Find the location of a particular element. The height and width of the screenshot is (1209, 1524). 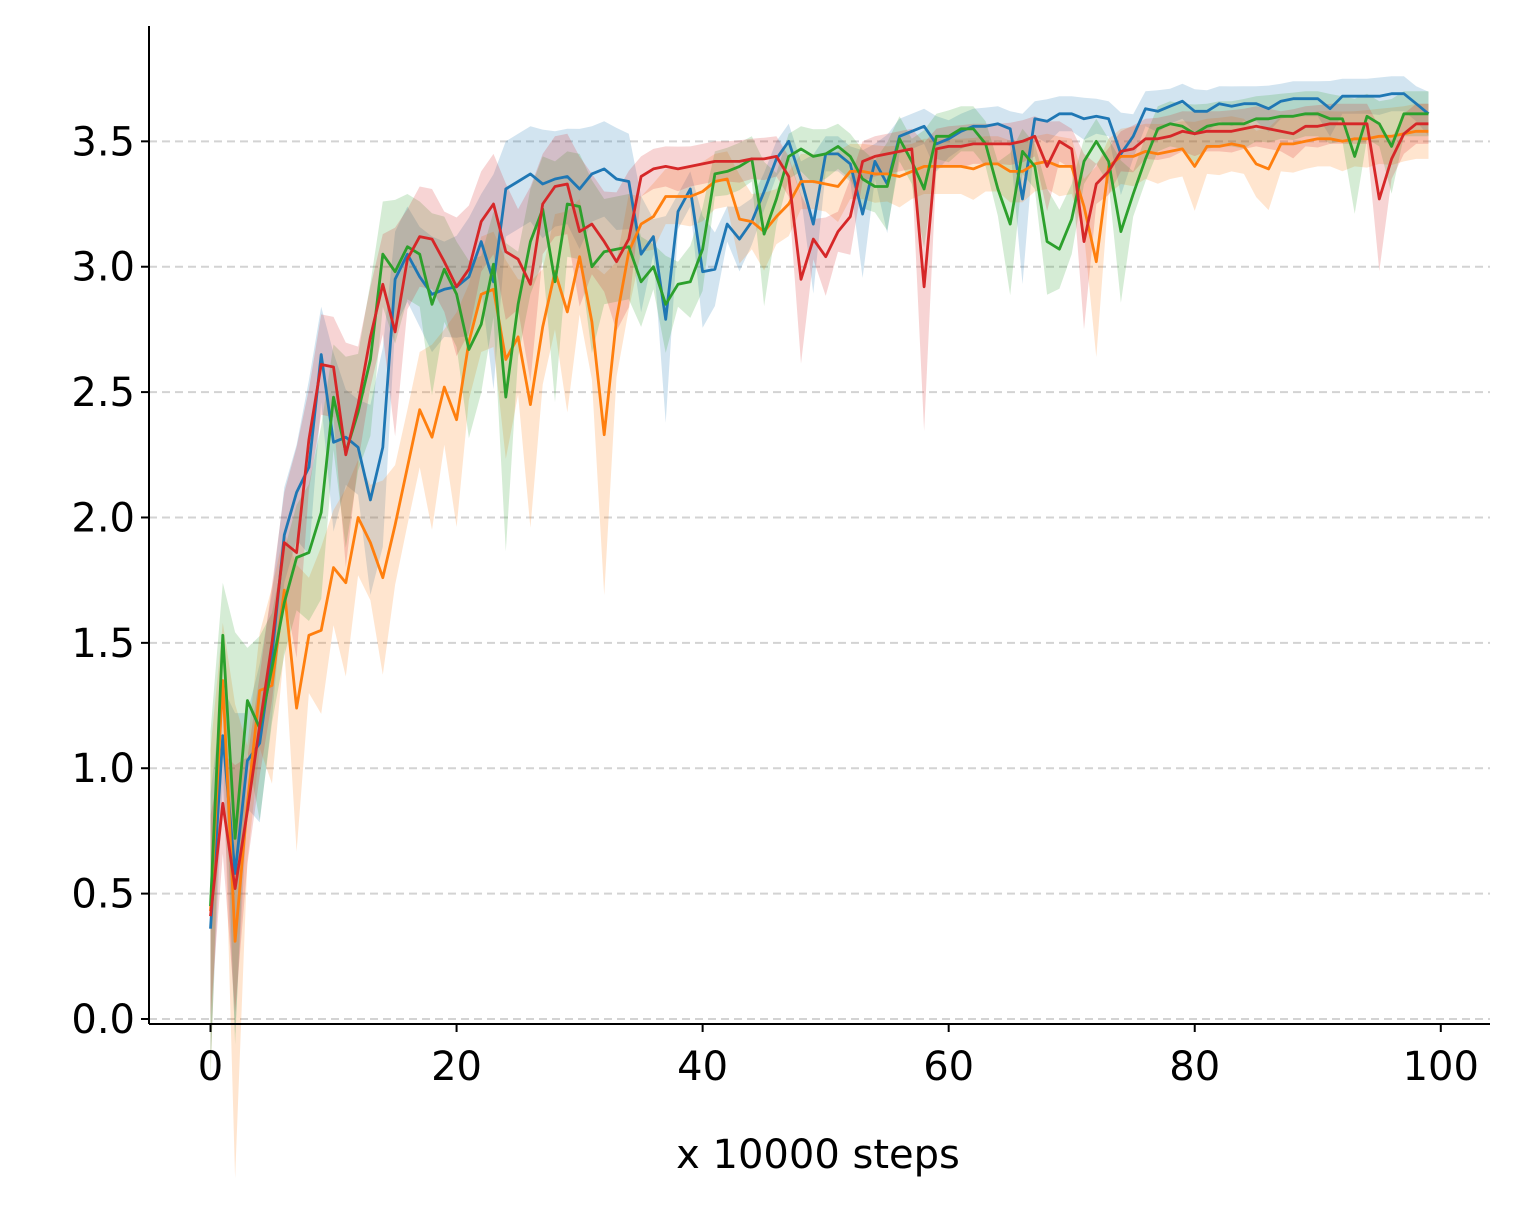

y-tick-label: 0.5 is located at coordinates (103, 895).